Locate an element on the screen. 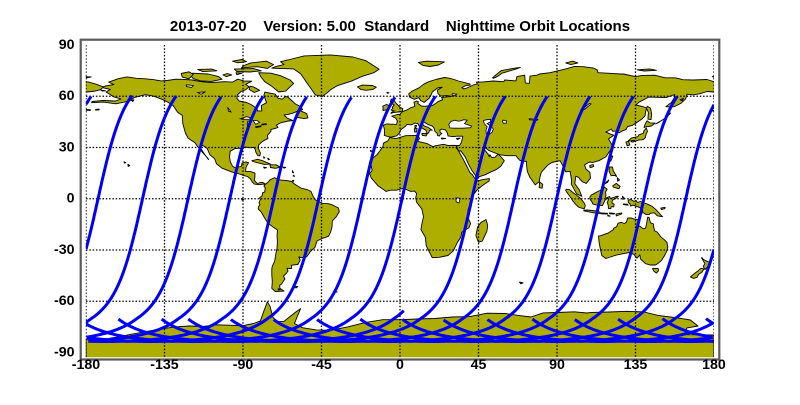  svg-text: 135 is located at coordinates (636, 365).